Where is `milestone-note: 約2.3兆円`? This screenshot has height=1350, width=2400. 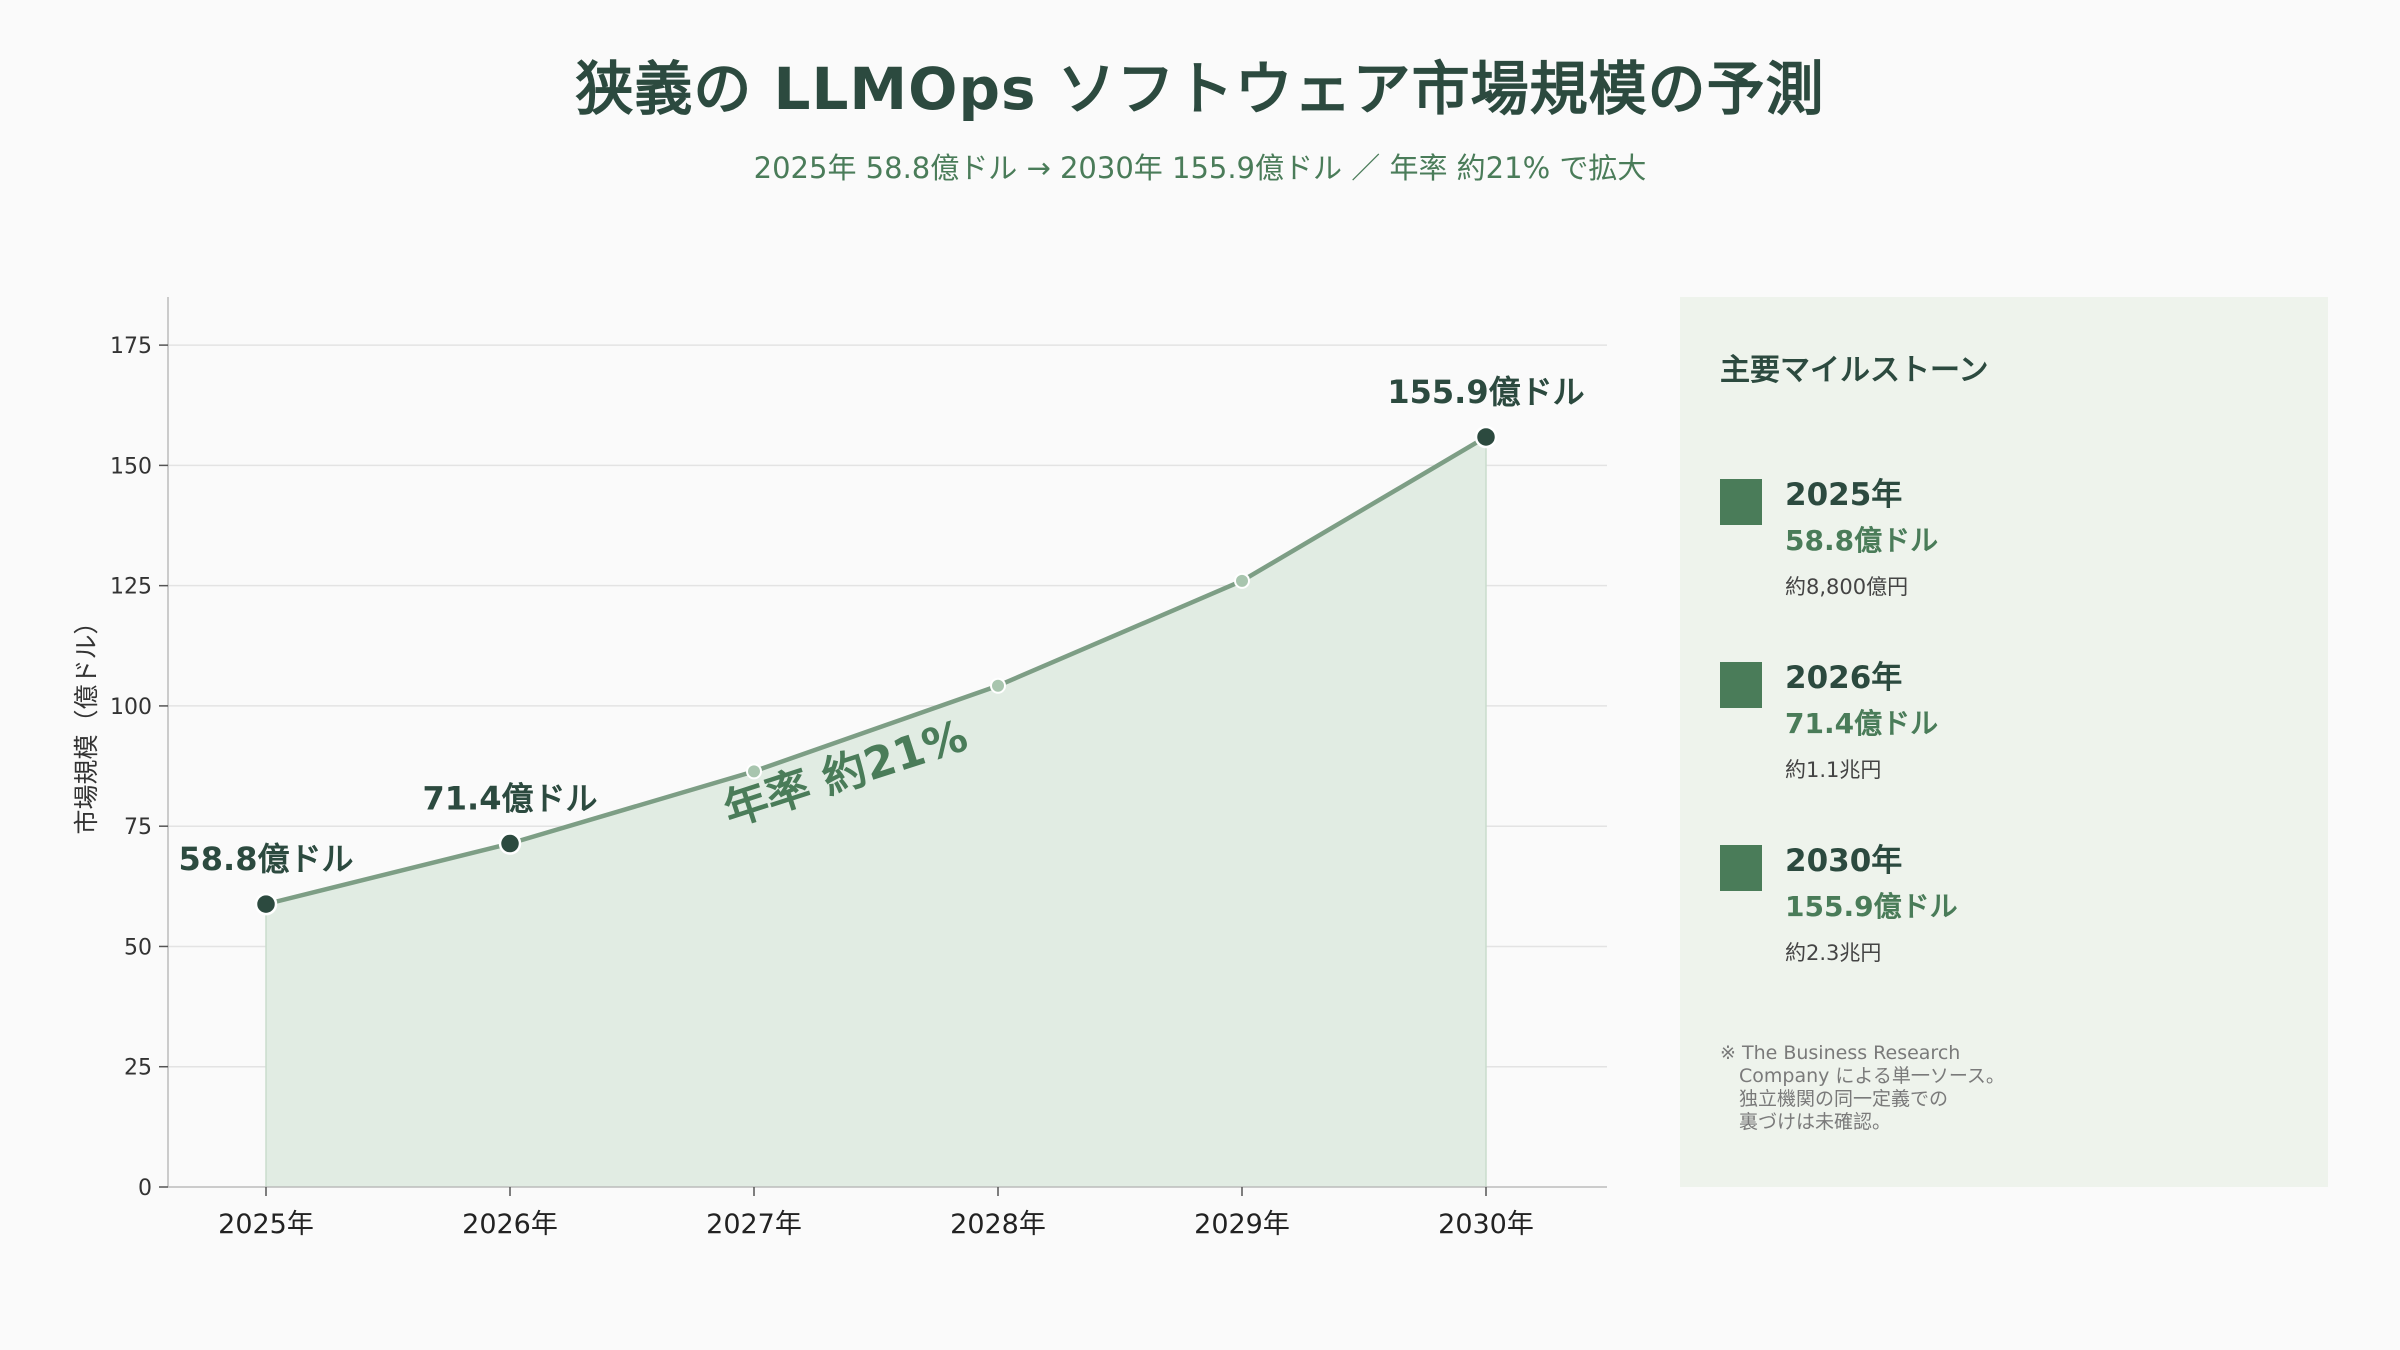 milestone-note: 約2.3兆円 is located at coordinates (1833, 953).